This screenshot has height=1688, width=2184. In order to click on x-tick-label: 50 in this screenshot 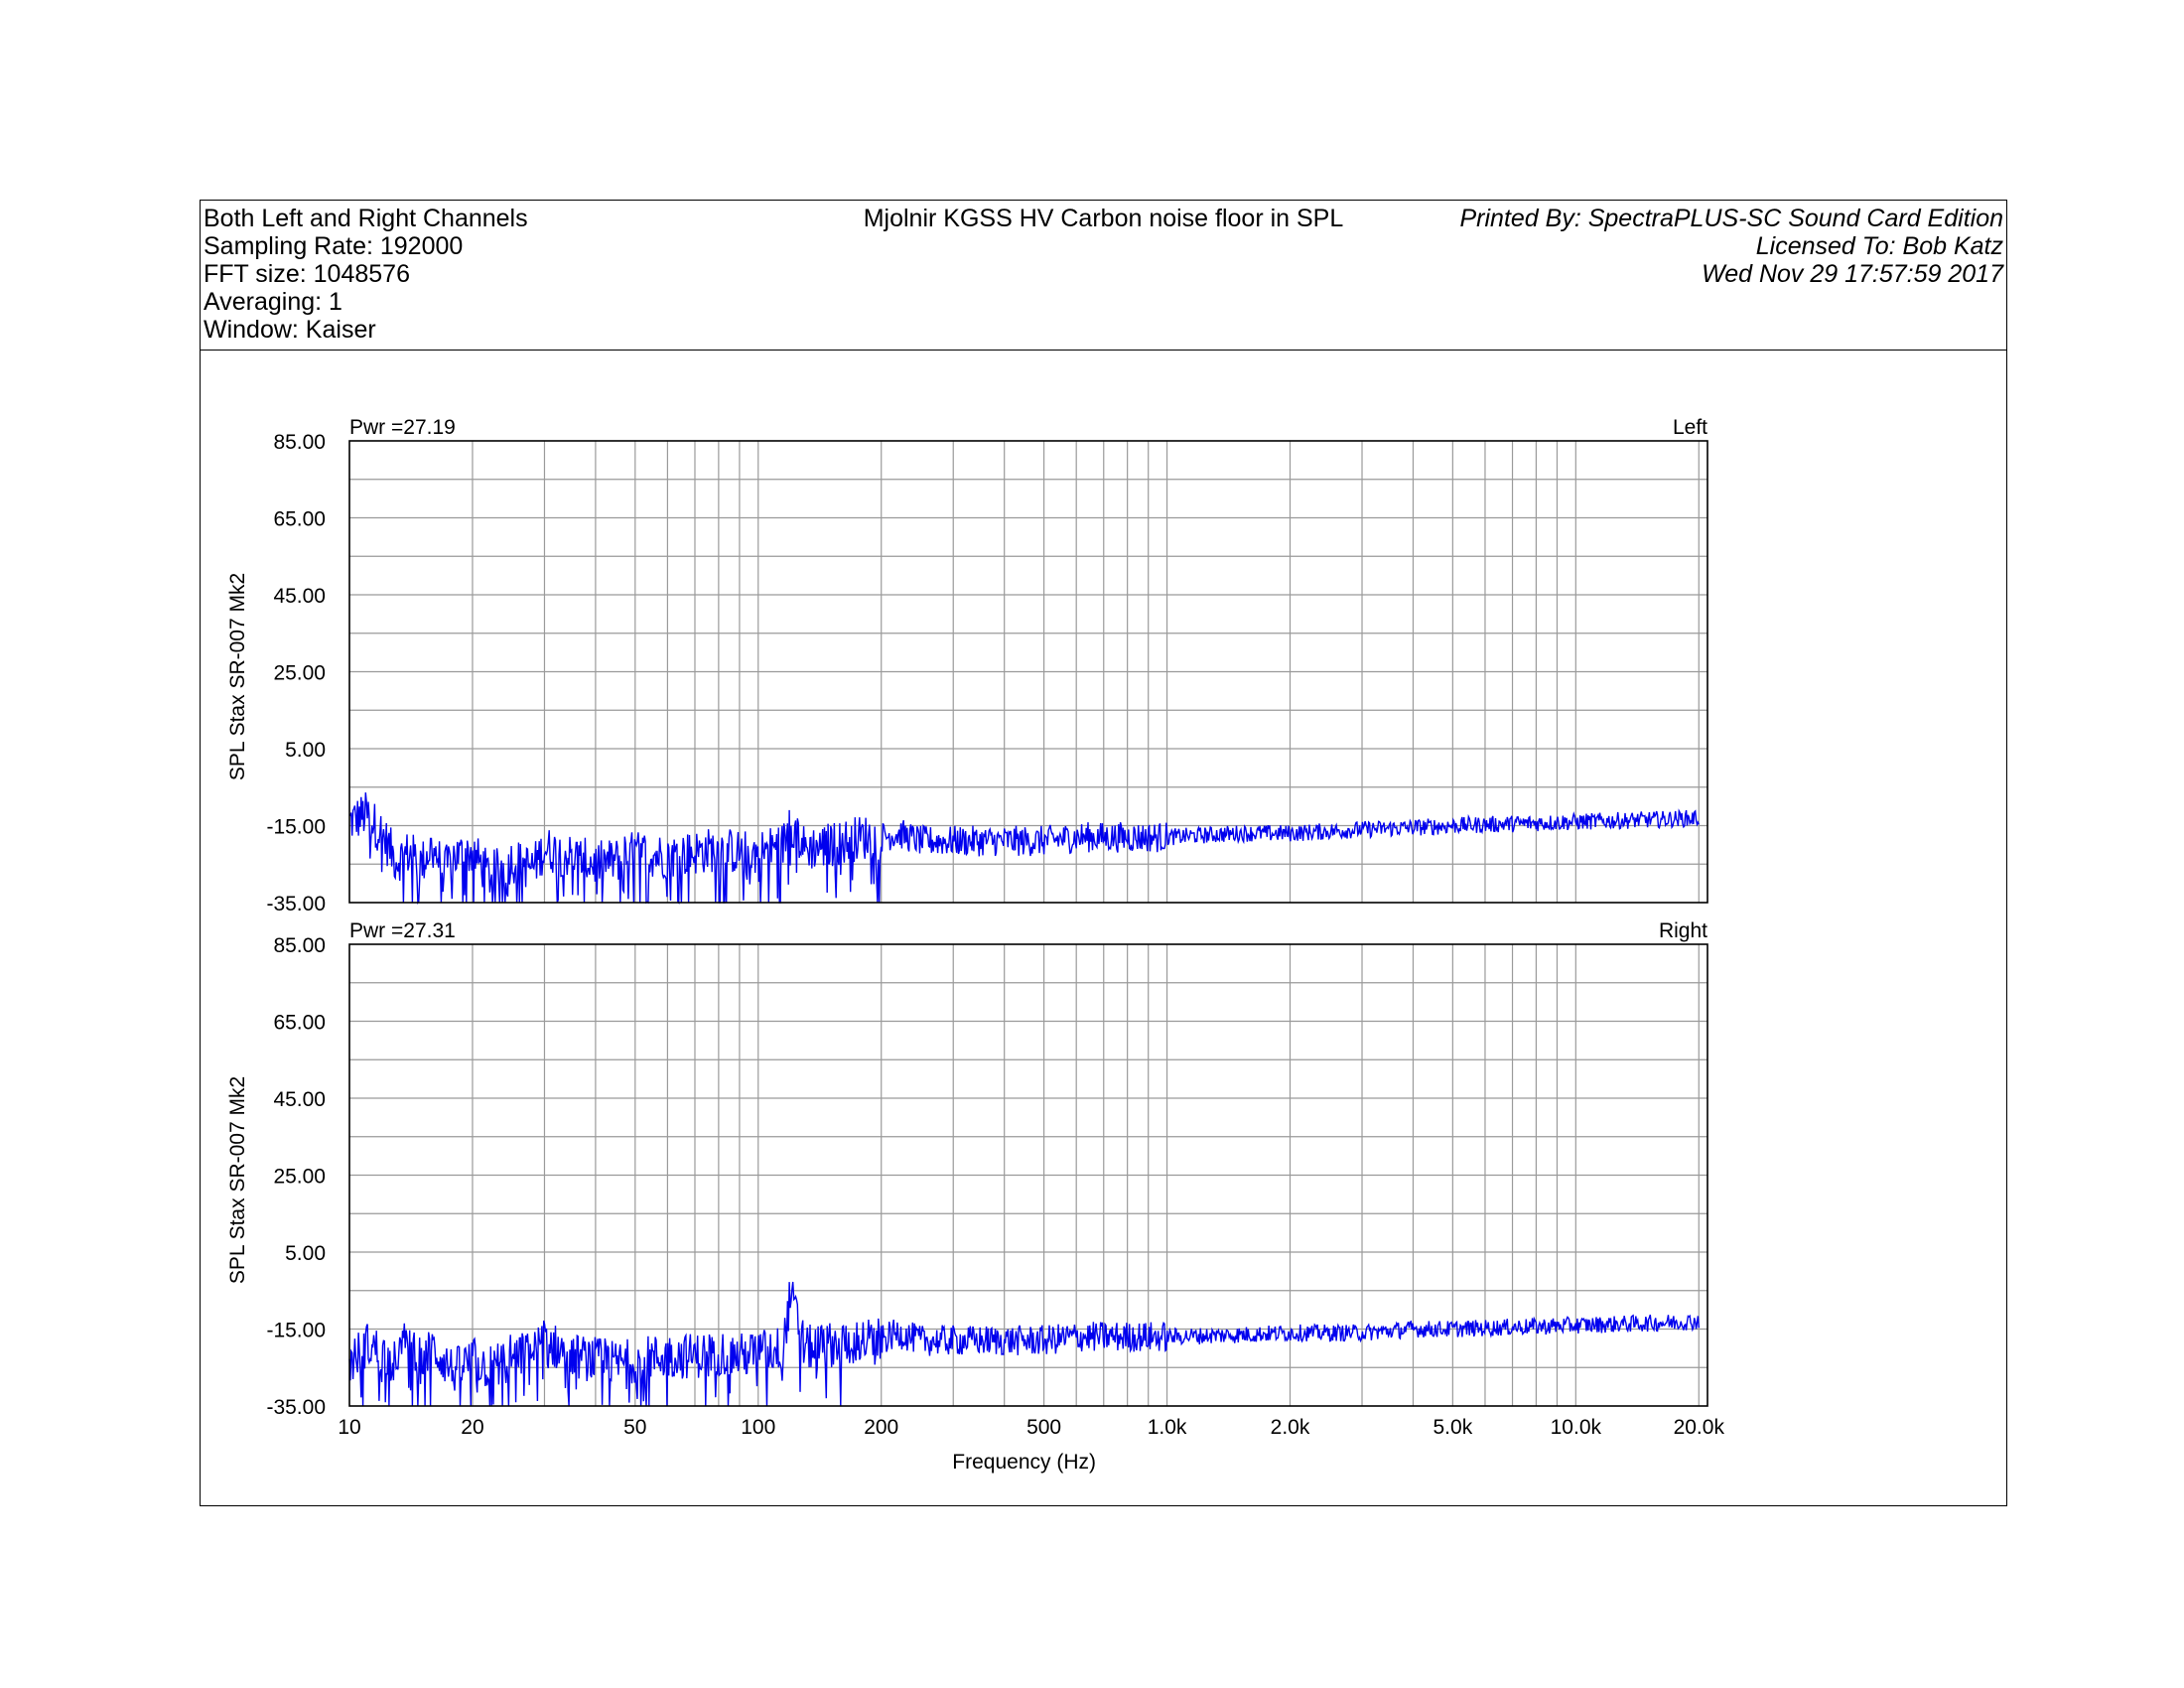, I will do `click(634, 1427)`.